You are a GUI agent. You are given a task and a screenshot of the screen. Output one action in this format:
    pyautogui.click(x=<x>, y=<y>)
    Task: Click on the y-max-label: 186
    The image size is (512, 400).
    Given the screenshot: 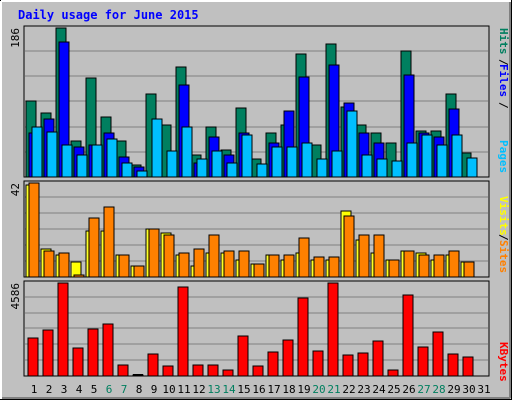 What is the action you would take?
    pyautogui.click(x=15, y=38)
    